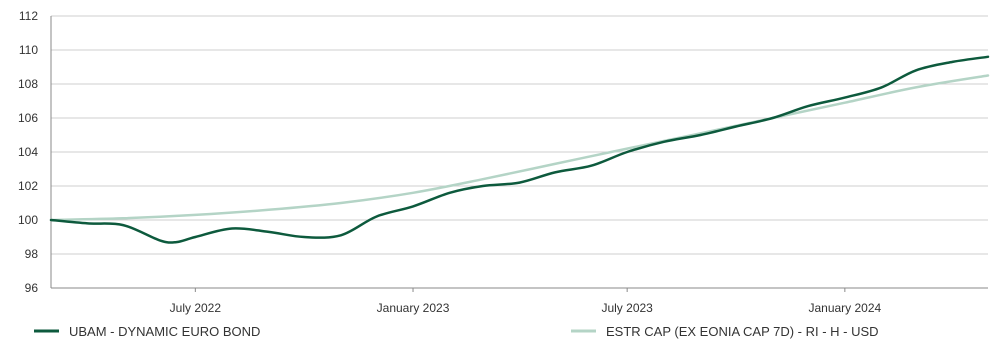 Image resolution: width=994 pixels, height=343 pixels. I want to click on y-tick-label: 110, so click(28, 50).